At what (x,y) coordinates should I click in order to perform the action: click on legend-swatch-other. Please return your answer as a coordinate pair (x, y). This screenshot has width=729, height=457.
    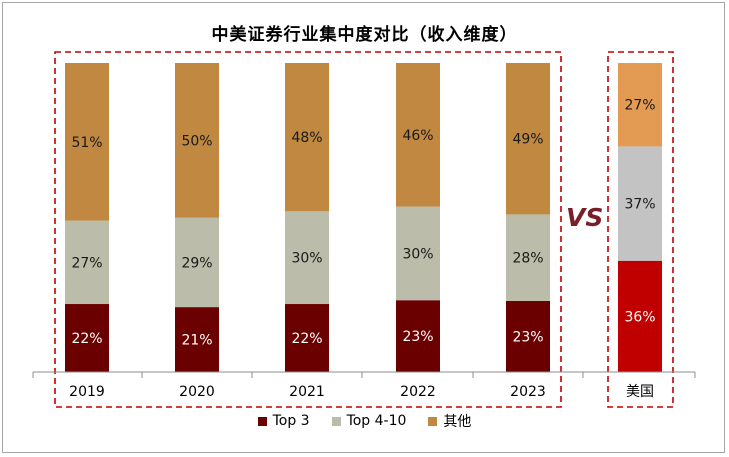
    Looking at the image, I should click on (433, 421).